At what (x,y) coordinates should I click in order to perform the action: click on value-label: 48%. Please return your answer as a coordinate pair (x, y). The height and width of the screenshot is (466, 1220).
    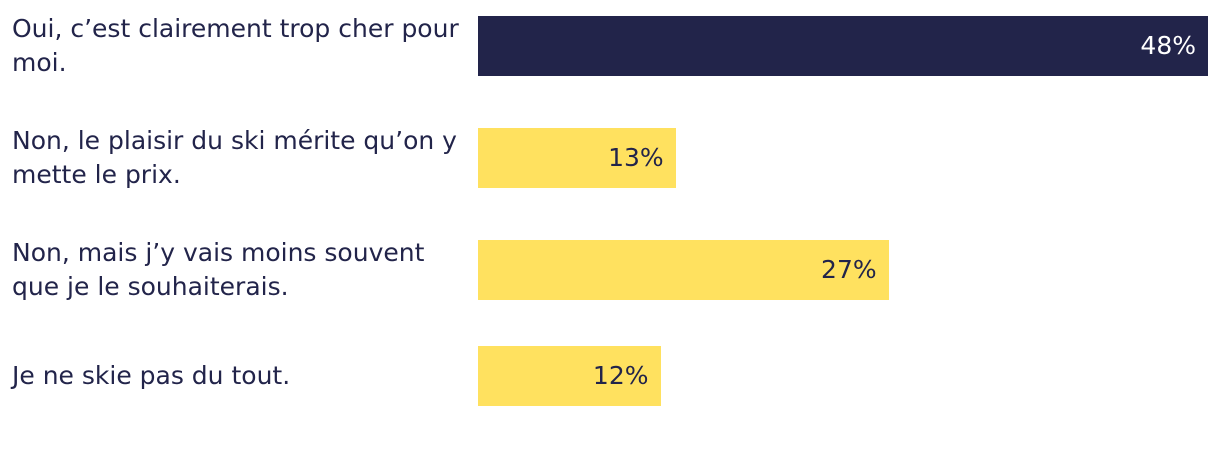
    Looking at the image, I should click on (1168, 45).